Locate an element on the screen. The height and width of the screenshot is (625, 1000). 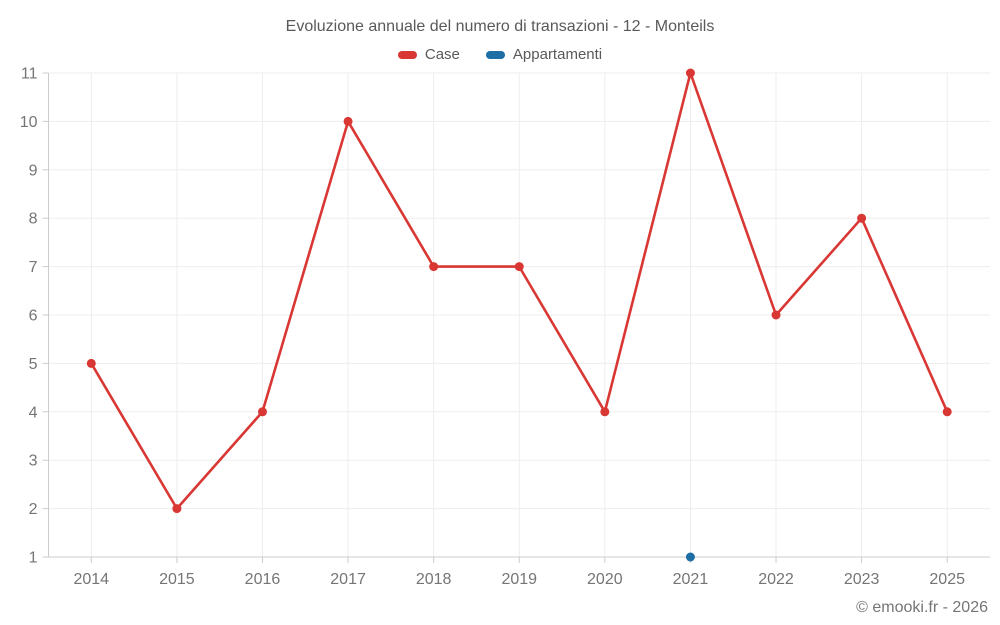
legend: Case Appartamenti is located at coordinates (500, 54).